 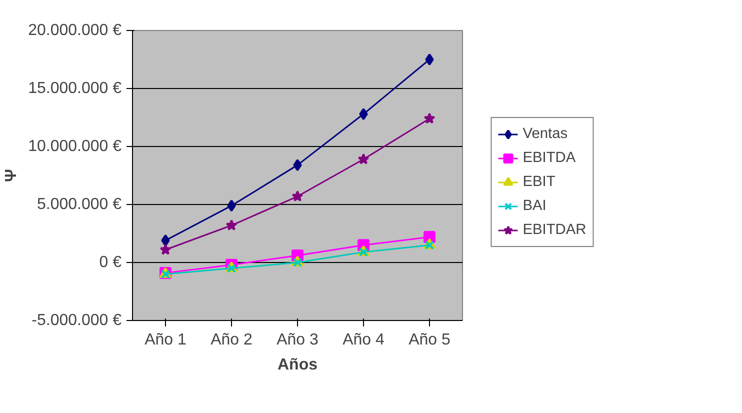 What do you see at coordinates (545, 134) in the screenshot?
I see `legend-label: Ventas` at bounding box center [545, 134].